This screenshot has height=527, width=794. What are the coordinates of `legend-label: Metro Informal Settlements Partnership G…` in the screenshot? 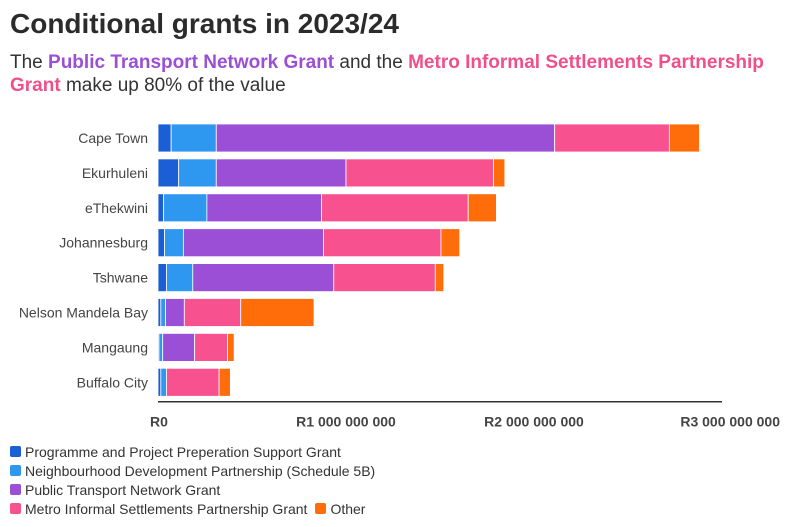 It's located at (166, 508).